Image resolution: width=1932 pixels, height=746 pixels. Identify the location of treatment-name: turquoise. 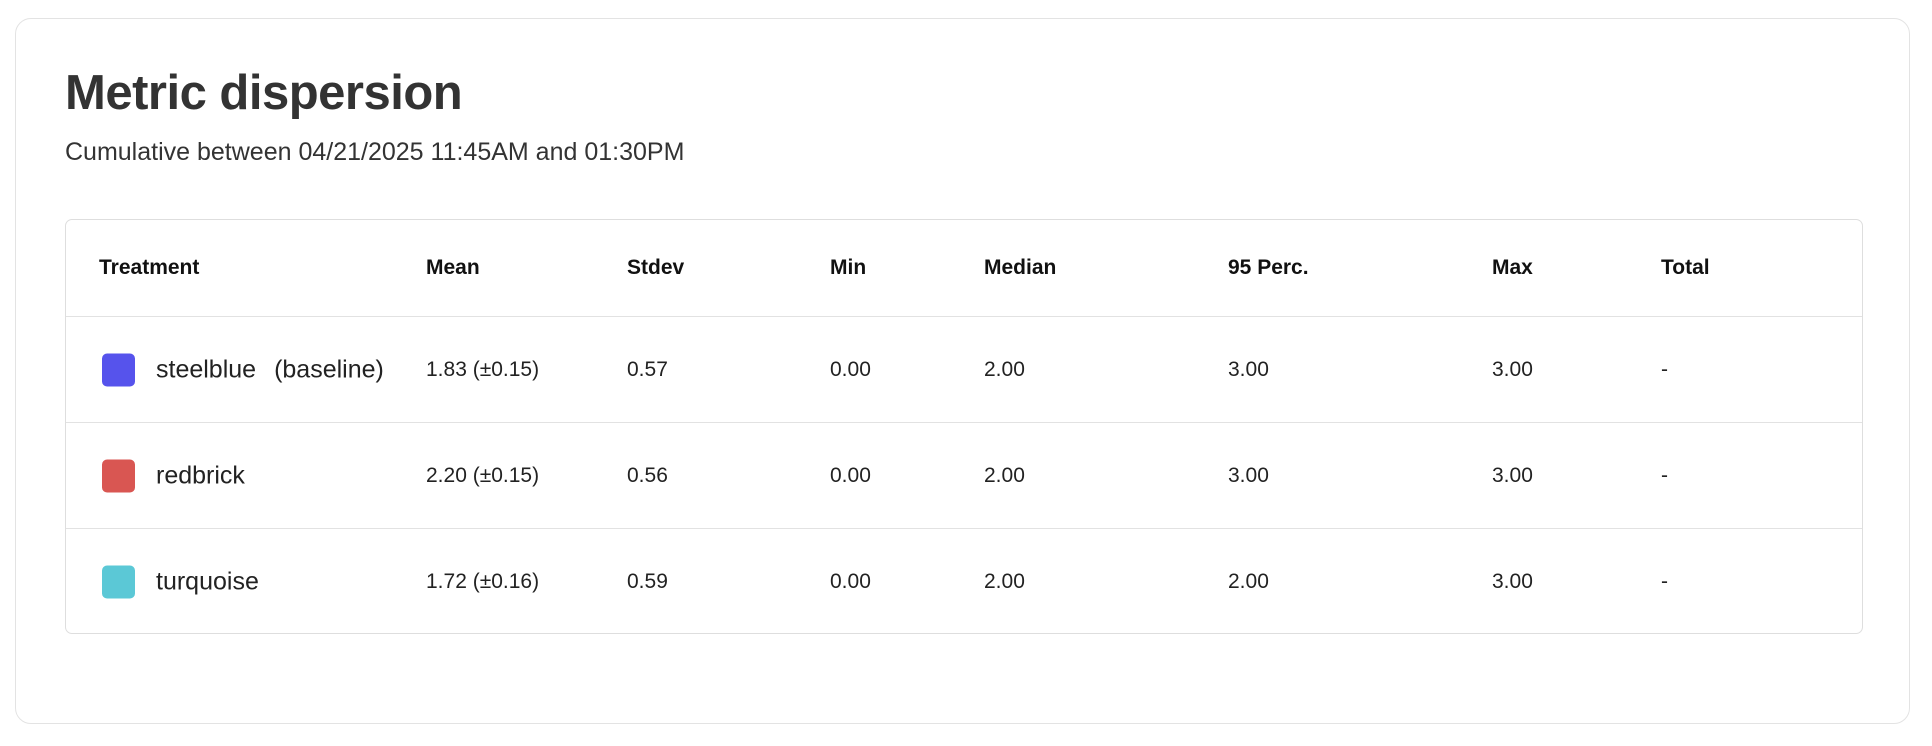
(207, 581).